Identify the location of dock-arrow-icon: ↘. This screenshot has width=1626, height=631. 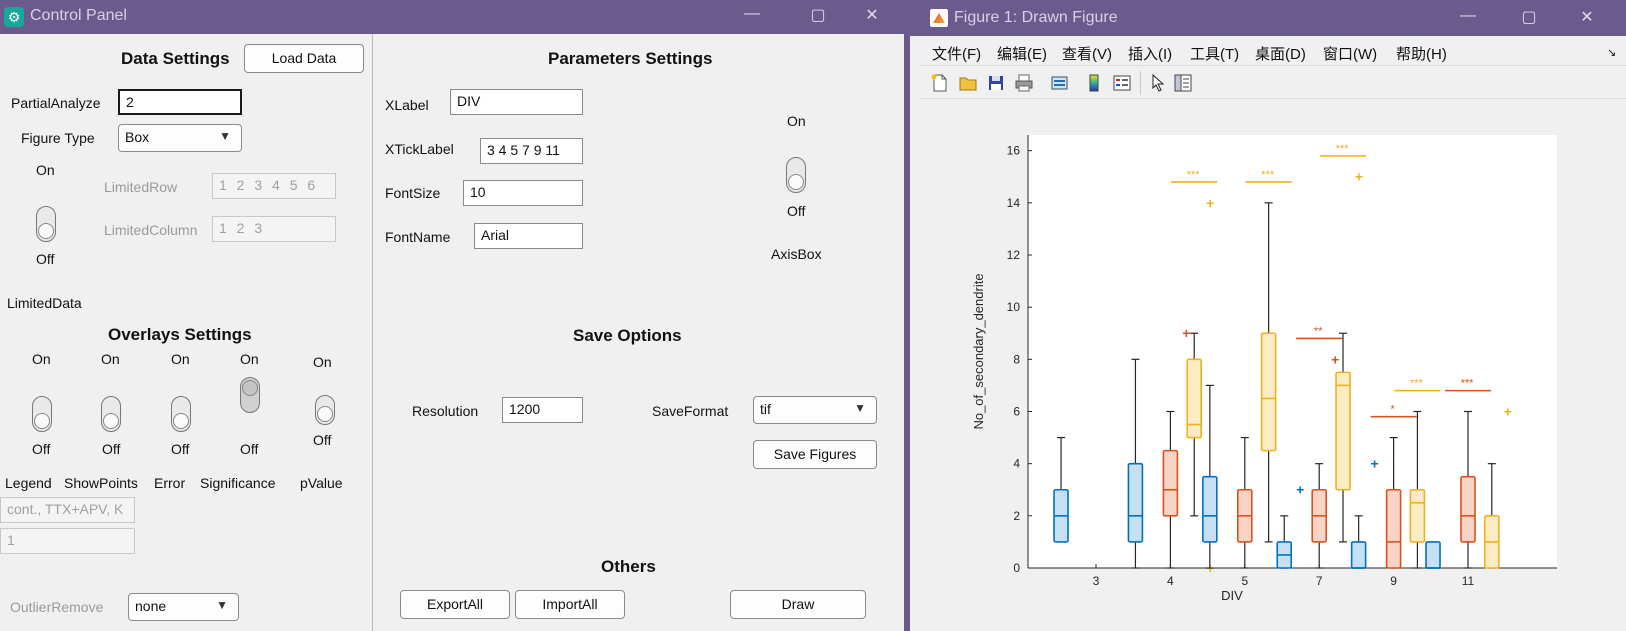
(1612, 53).